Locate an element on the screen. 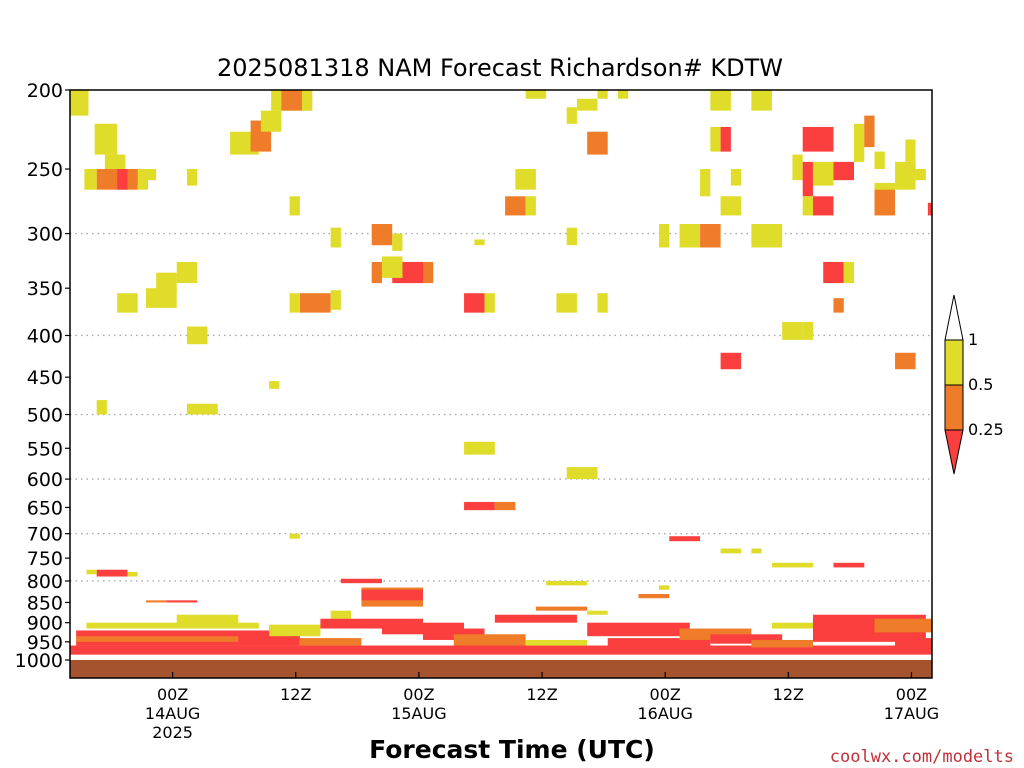  y-tick-label: 300 is located at coordinates (45, 235).